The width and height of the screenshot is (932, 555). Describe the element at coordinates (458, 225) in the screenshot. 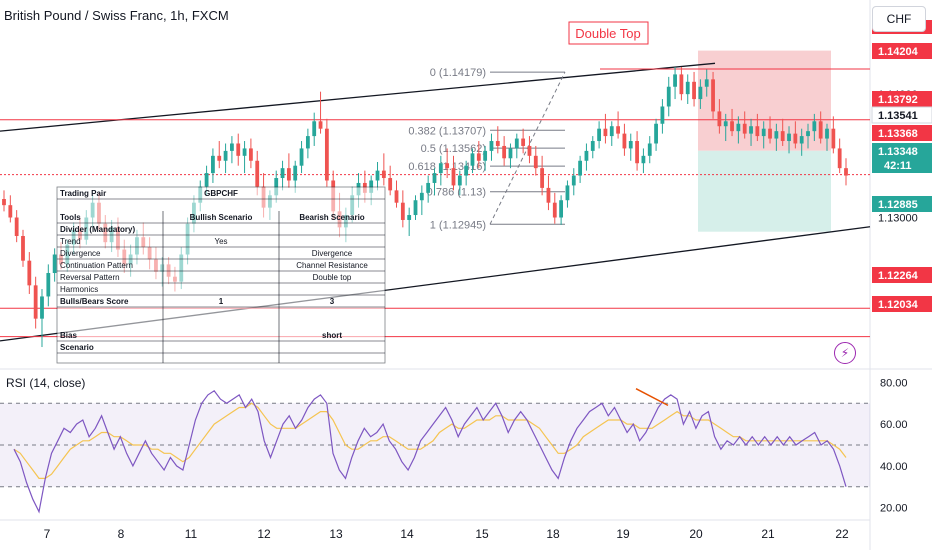

I see `fib-label: 1 (1.12945)` at that location.